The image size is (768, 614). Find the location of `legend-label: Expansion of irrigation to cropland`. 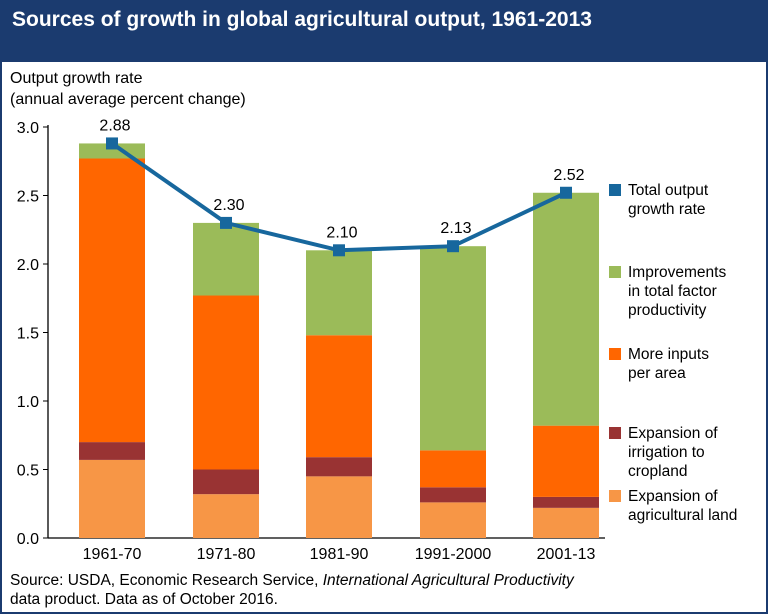

legend-label: Expansion of irrigation to cropland is located at coordinates (673, 452).